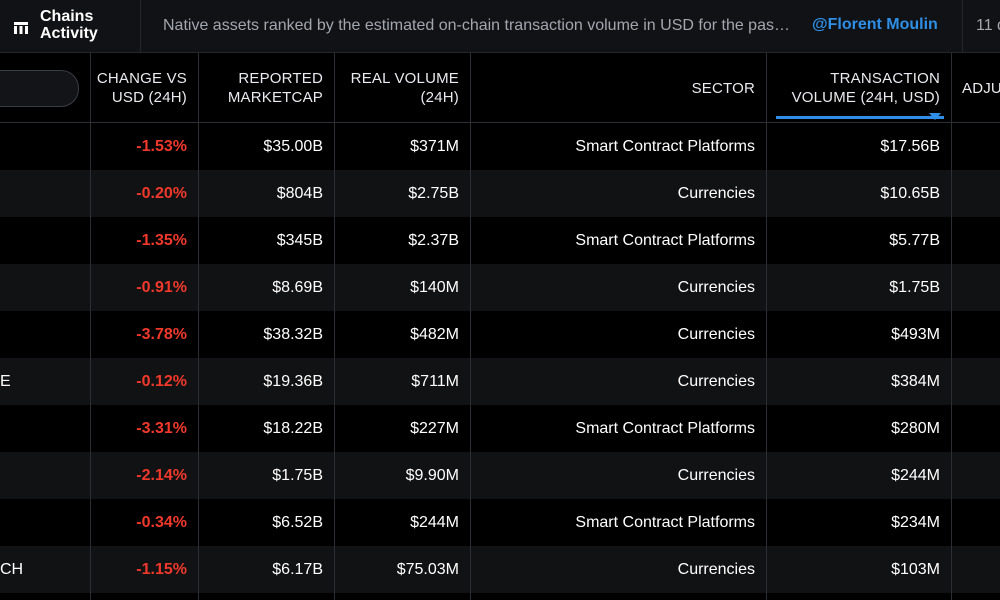  What do you see at coordinates (140, 26) in the screenshot?
I see `title-divider` at bounding box center [140, 26].